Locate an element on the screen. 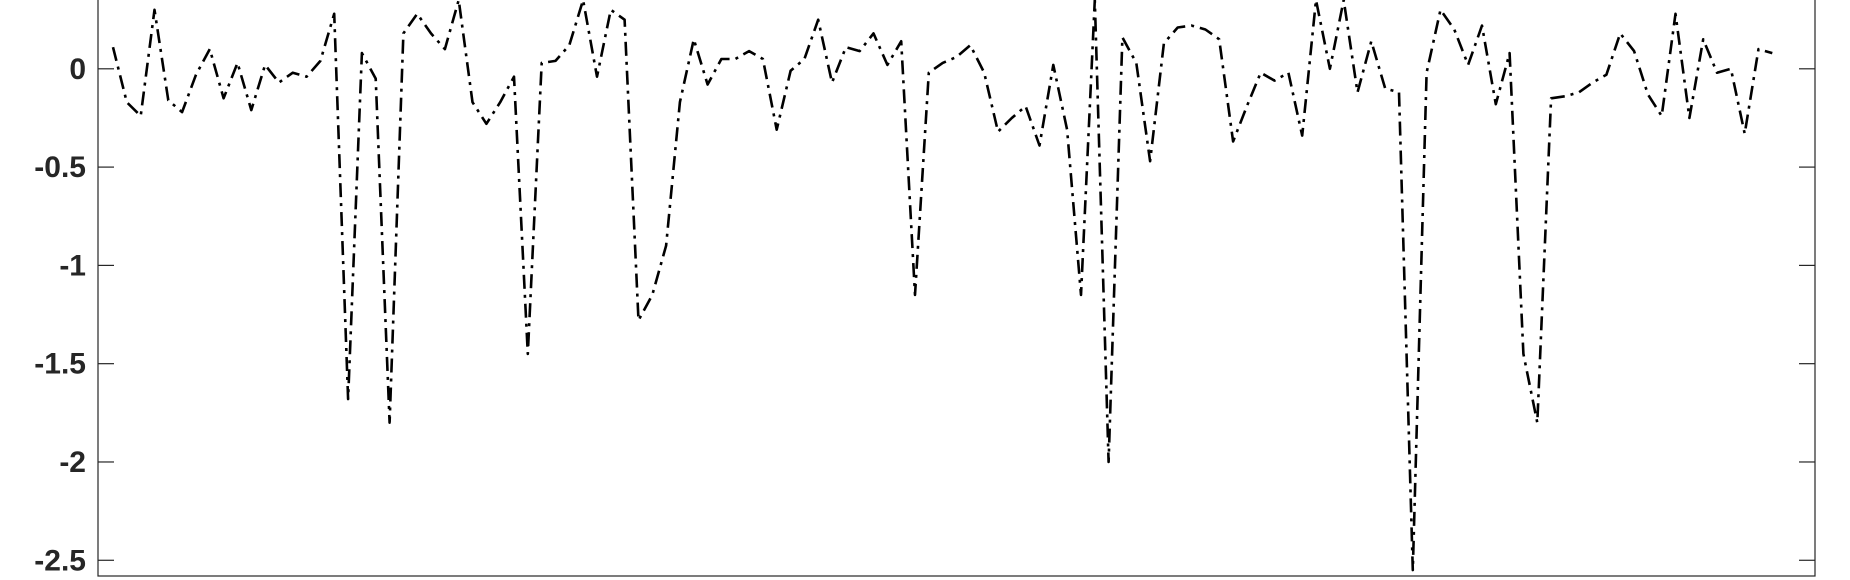 This screenshot has width=1850, height=580. y-tick-label: -2.5 is located at coordinates (60, 560).